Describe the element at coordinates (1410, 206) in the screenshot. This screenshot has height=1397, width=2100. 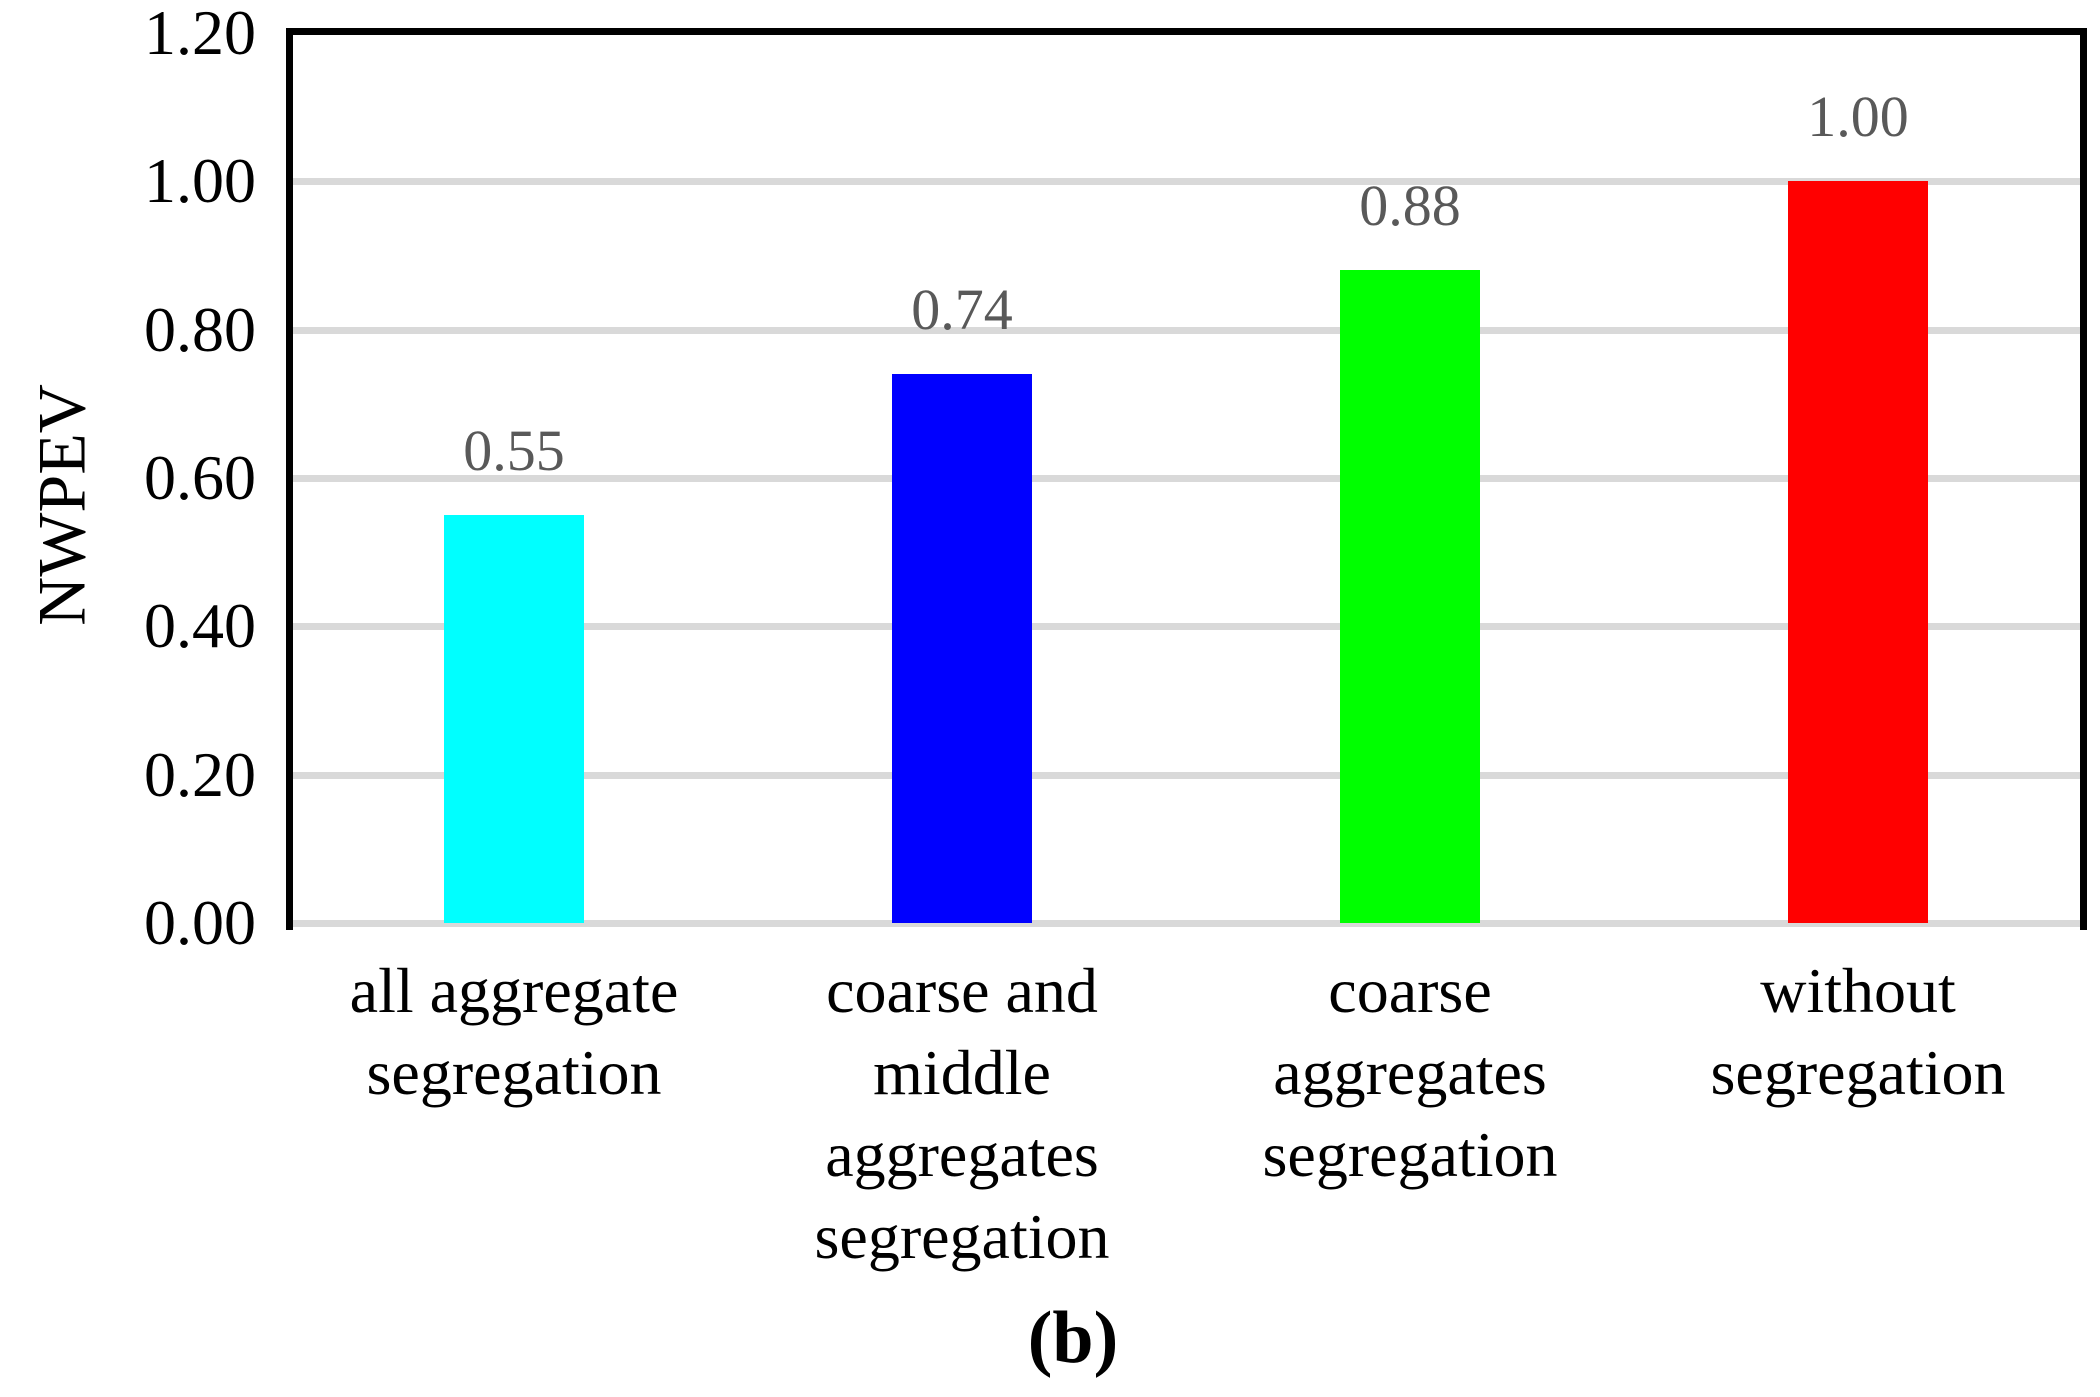
I see `bar-value-label: 0.88` at that location.